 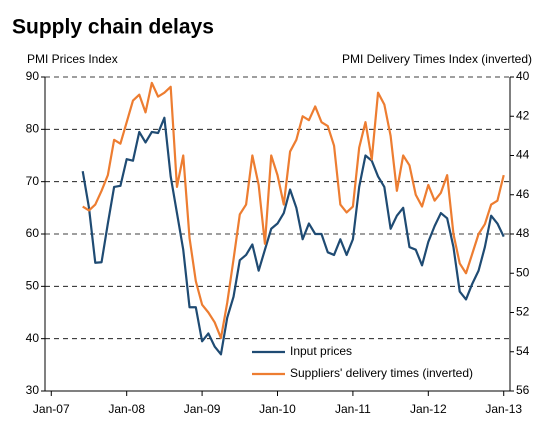 I want to click on x-tick-label: Jan-11, so click(x=353, y=409).